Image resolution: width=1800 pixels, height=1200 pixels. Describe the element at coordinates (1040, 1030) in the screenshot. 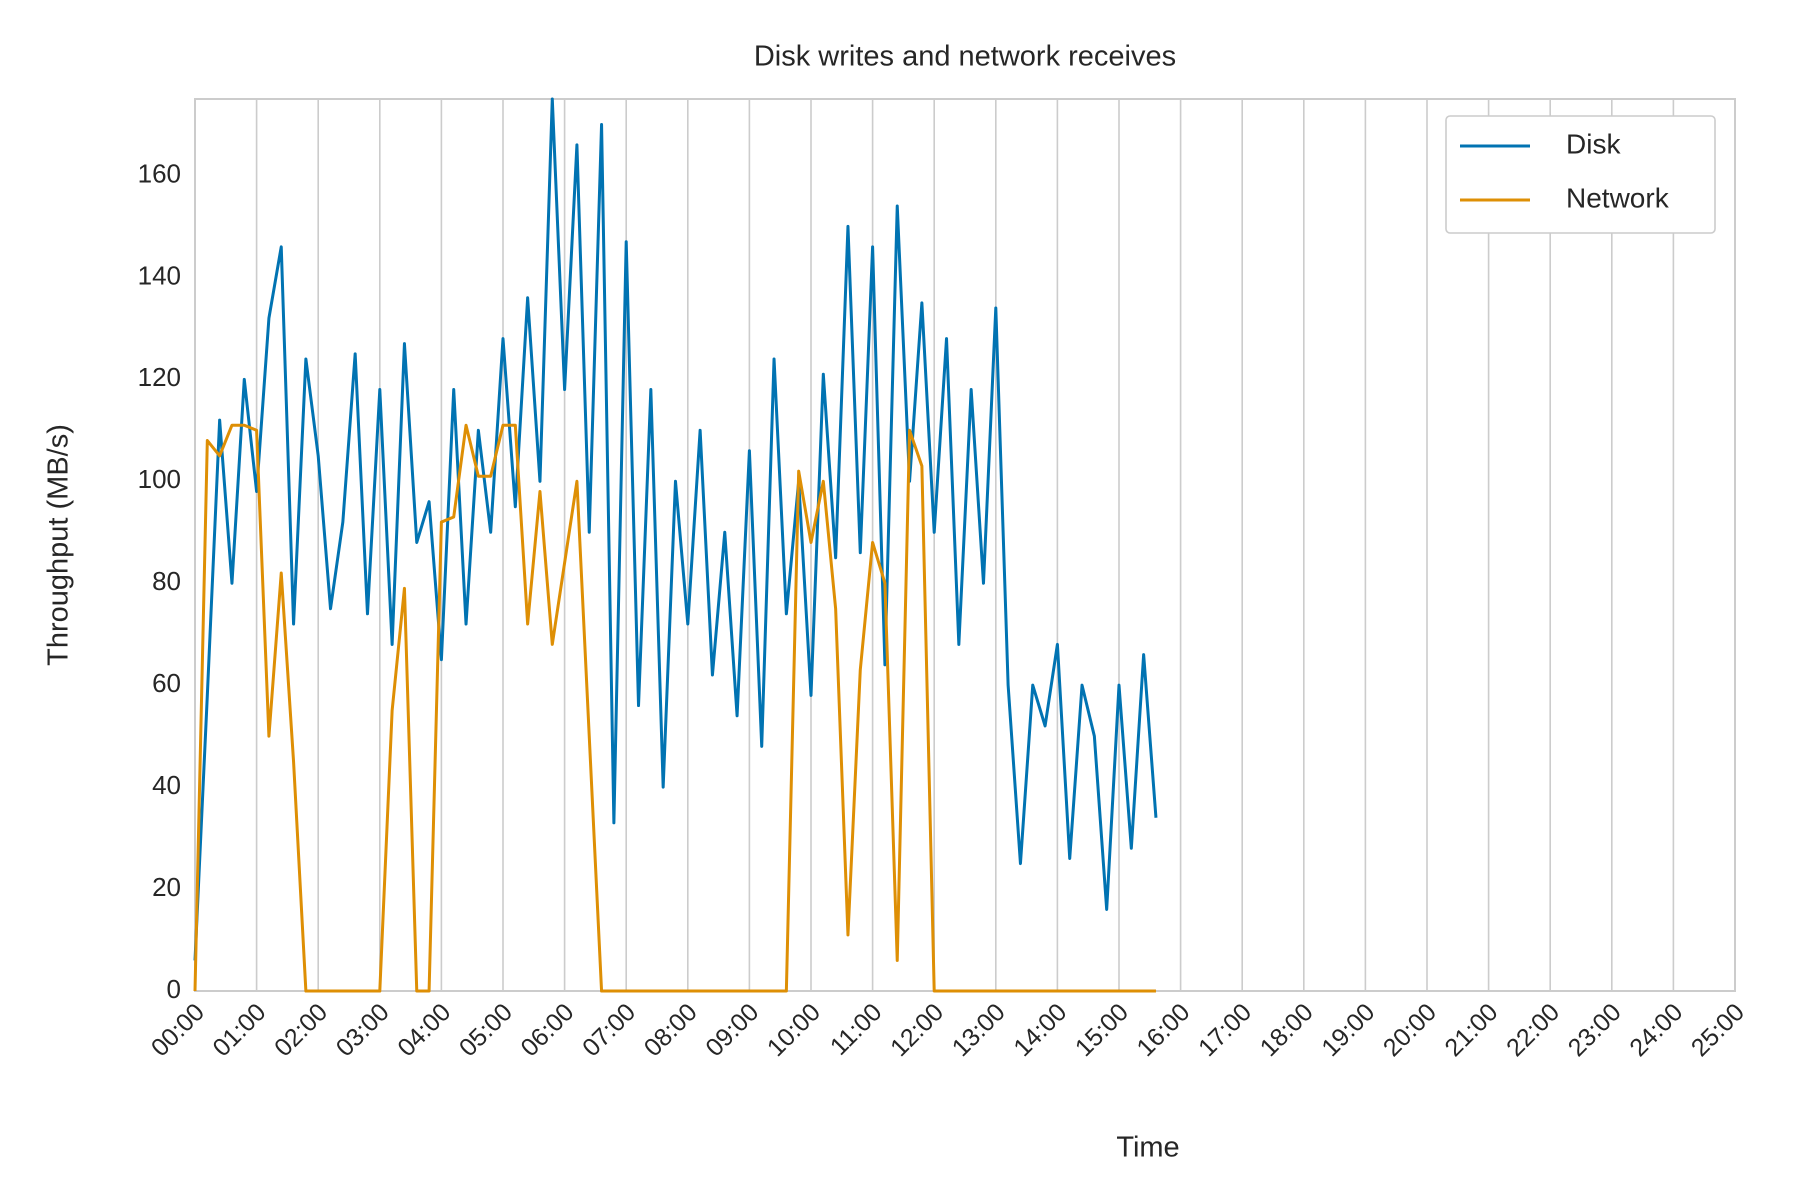

I see `x-tick-label: 14:00` at that location.